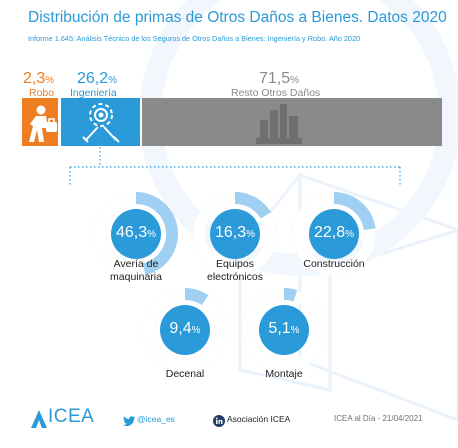 The height and width of the screenshot is (448, 458). I want to click on donut-value-montaje: 5,1%, so click(284, 329).